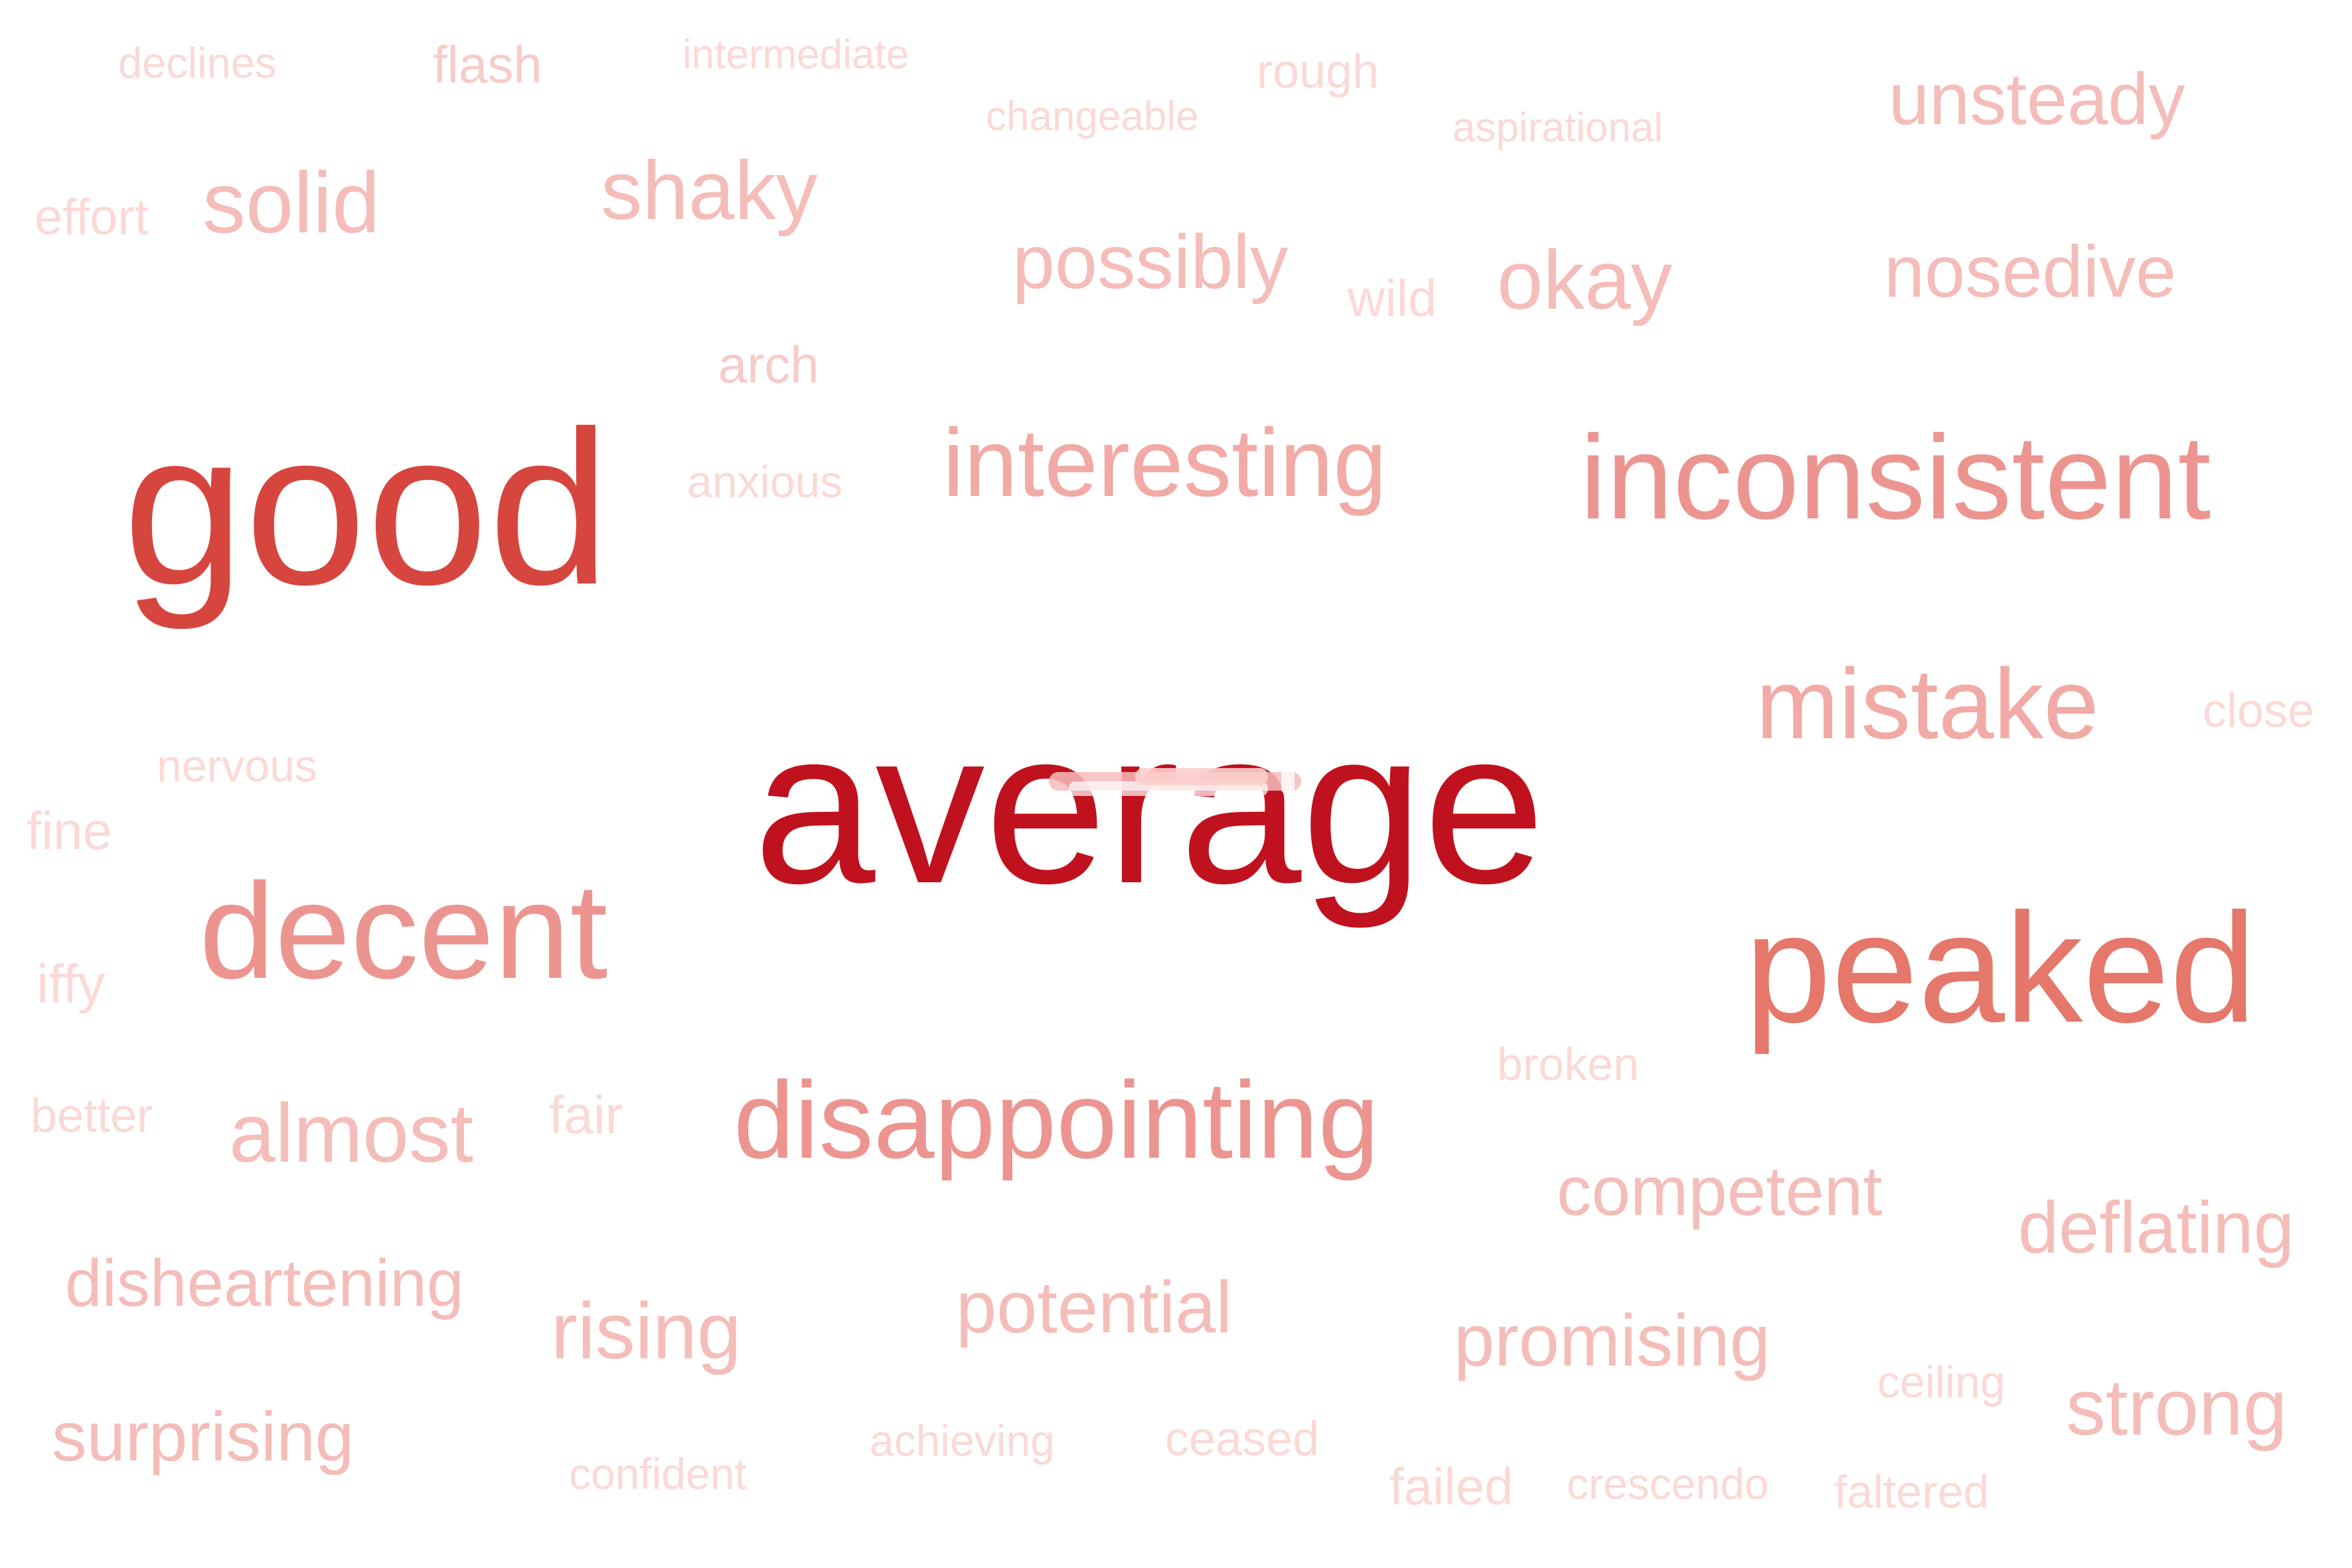 Image resolution: width=2352 pixels, height=1568 pixels. Describe the element at coordinates (1094, 1308) in the screenshot. I see `word-potential: potential` at that location.